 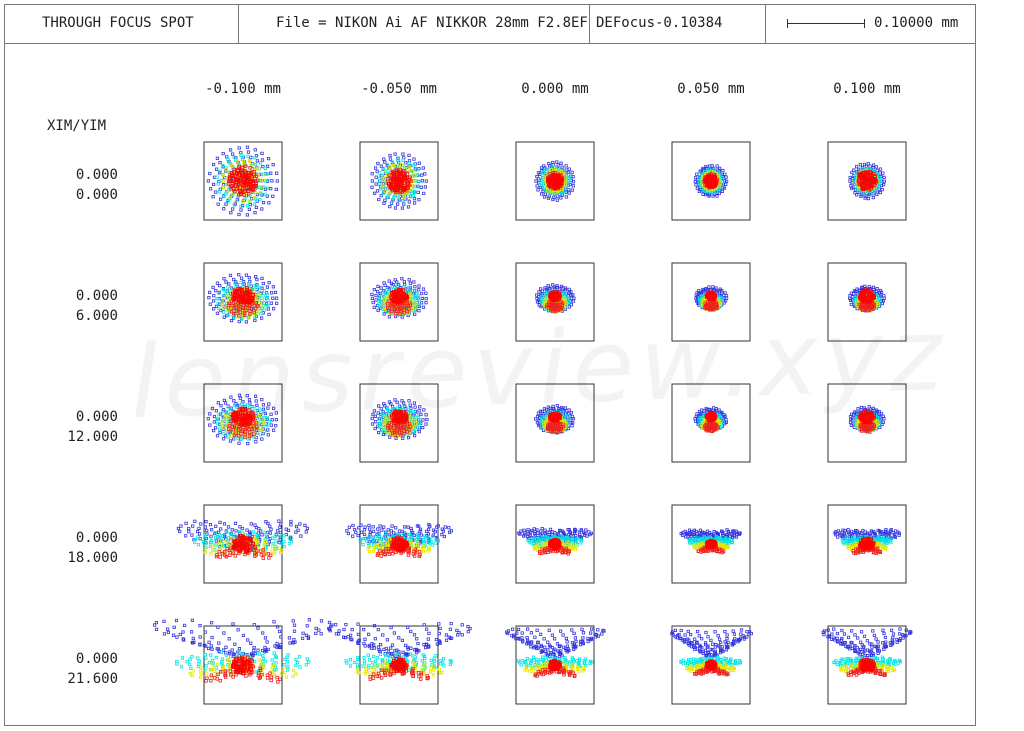 I want to click on header-divider, so click(x=589, y=23).